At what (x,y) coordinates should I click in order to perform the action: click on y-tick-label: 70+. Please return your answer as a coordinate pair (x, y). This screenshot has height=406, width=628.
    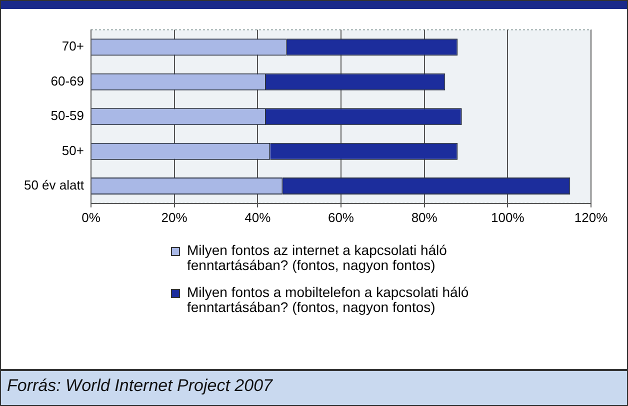
    Looking at the image, I should click on (73, 46).